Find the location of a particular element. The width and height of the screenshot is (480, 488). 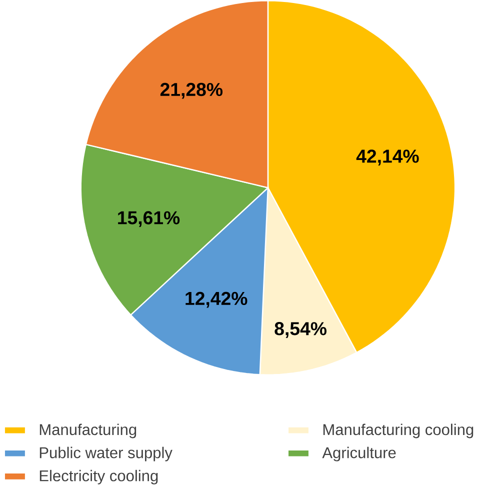

legend-label: Agriculture is located at coordinates (359, 454).